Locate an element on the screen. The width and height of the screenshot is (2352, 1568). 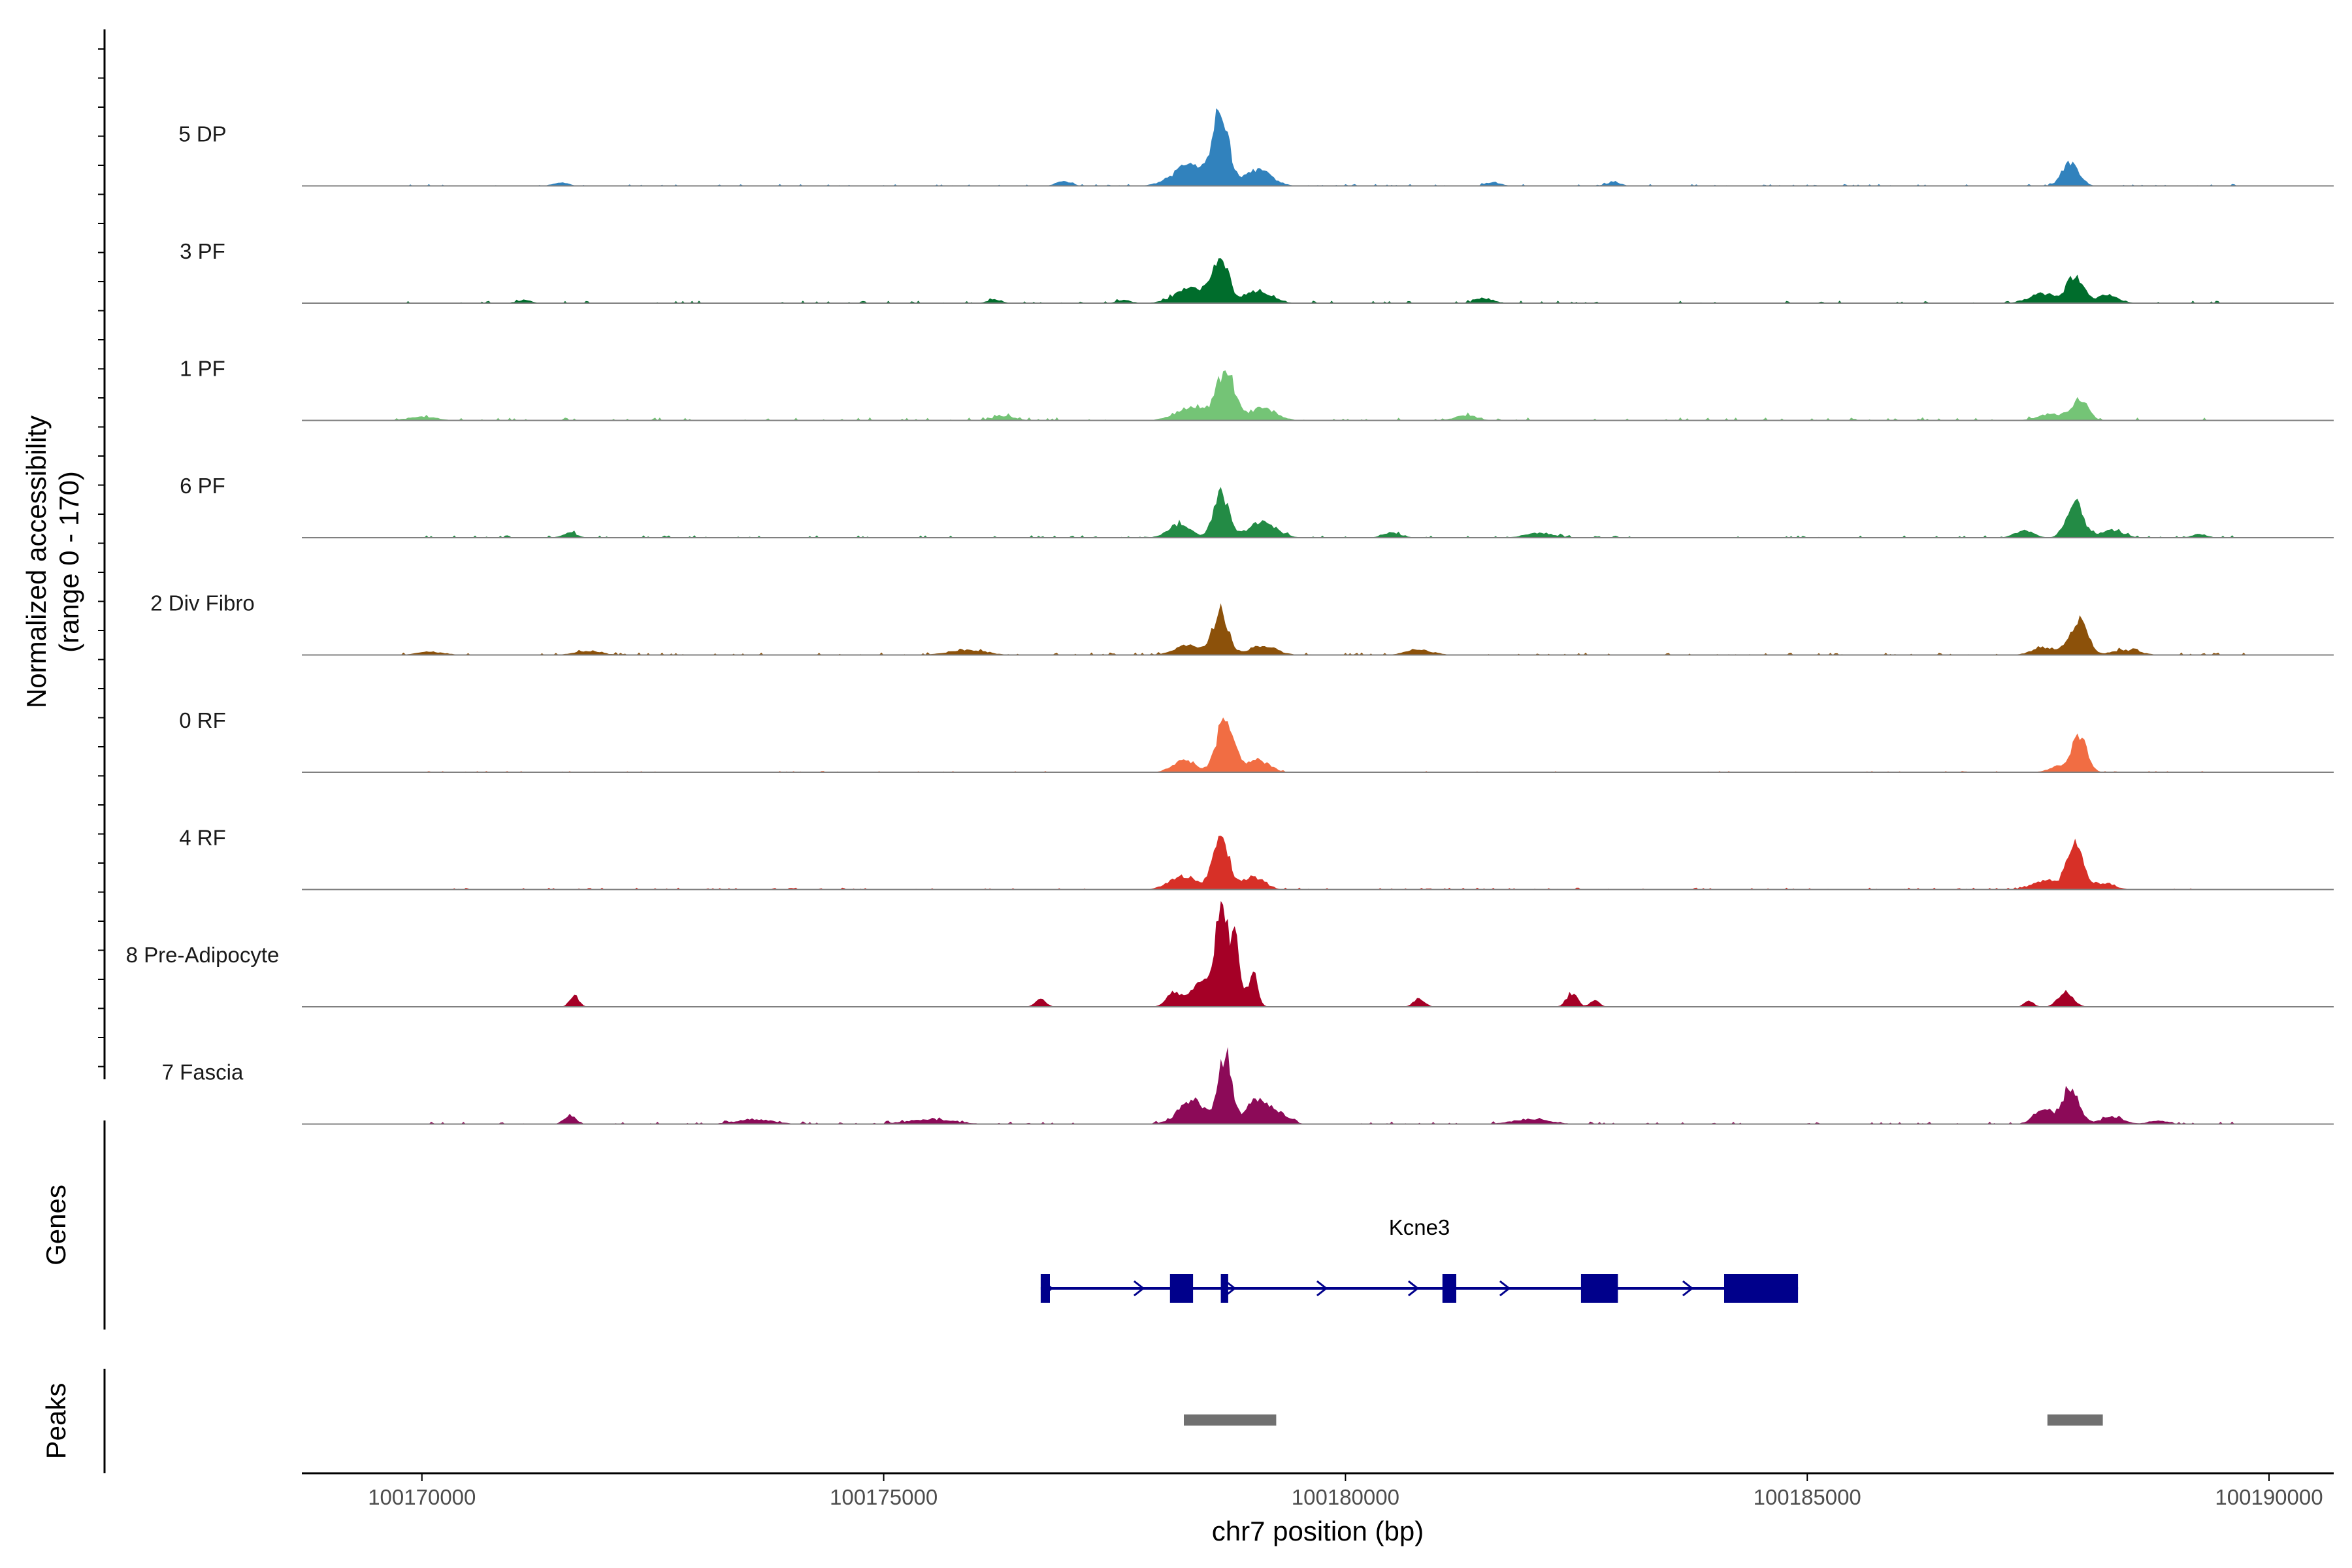
track-label: 4 RF is located at coordinates (202, 838).